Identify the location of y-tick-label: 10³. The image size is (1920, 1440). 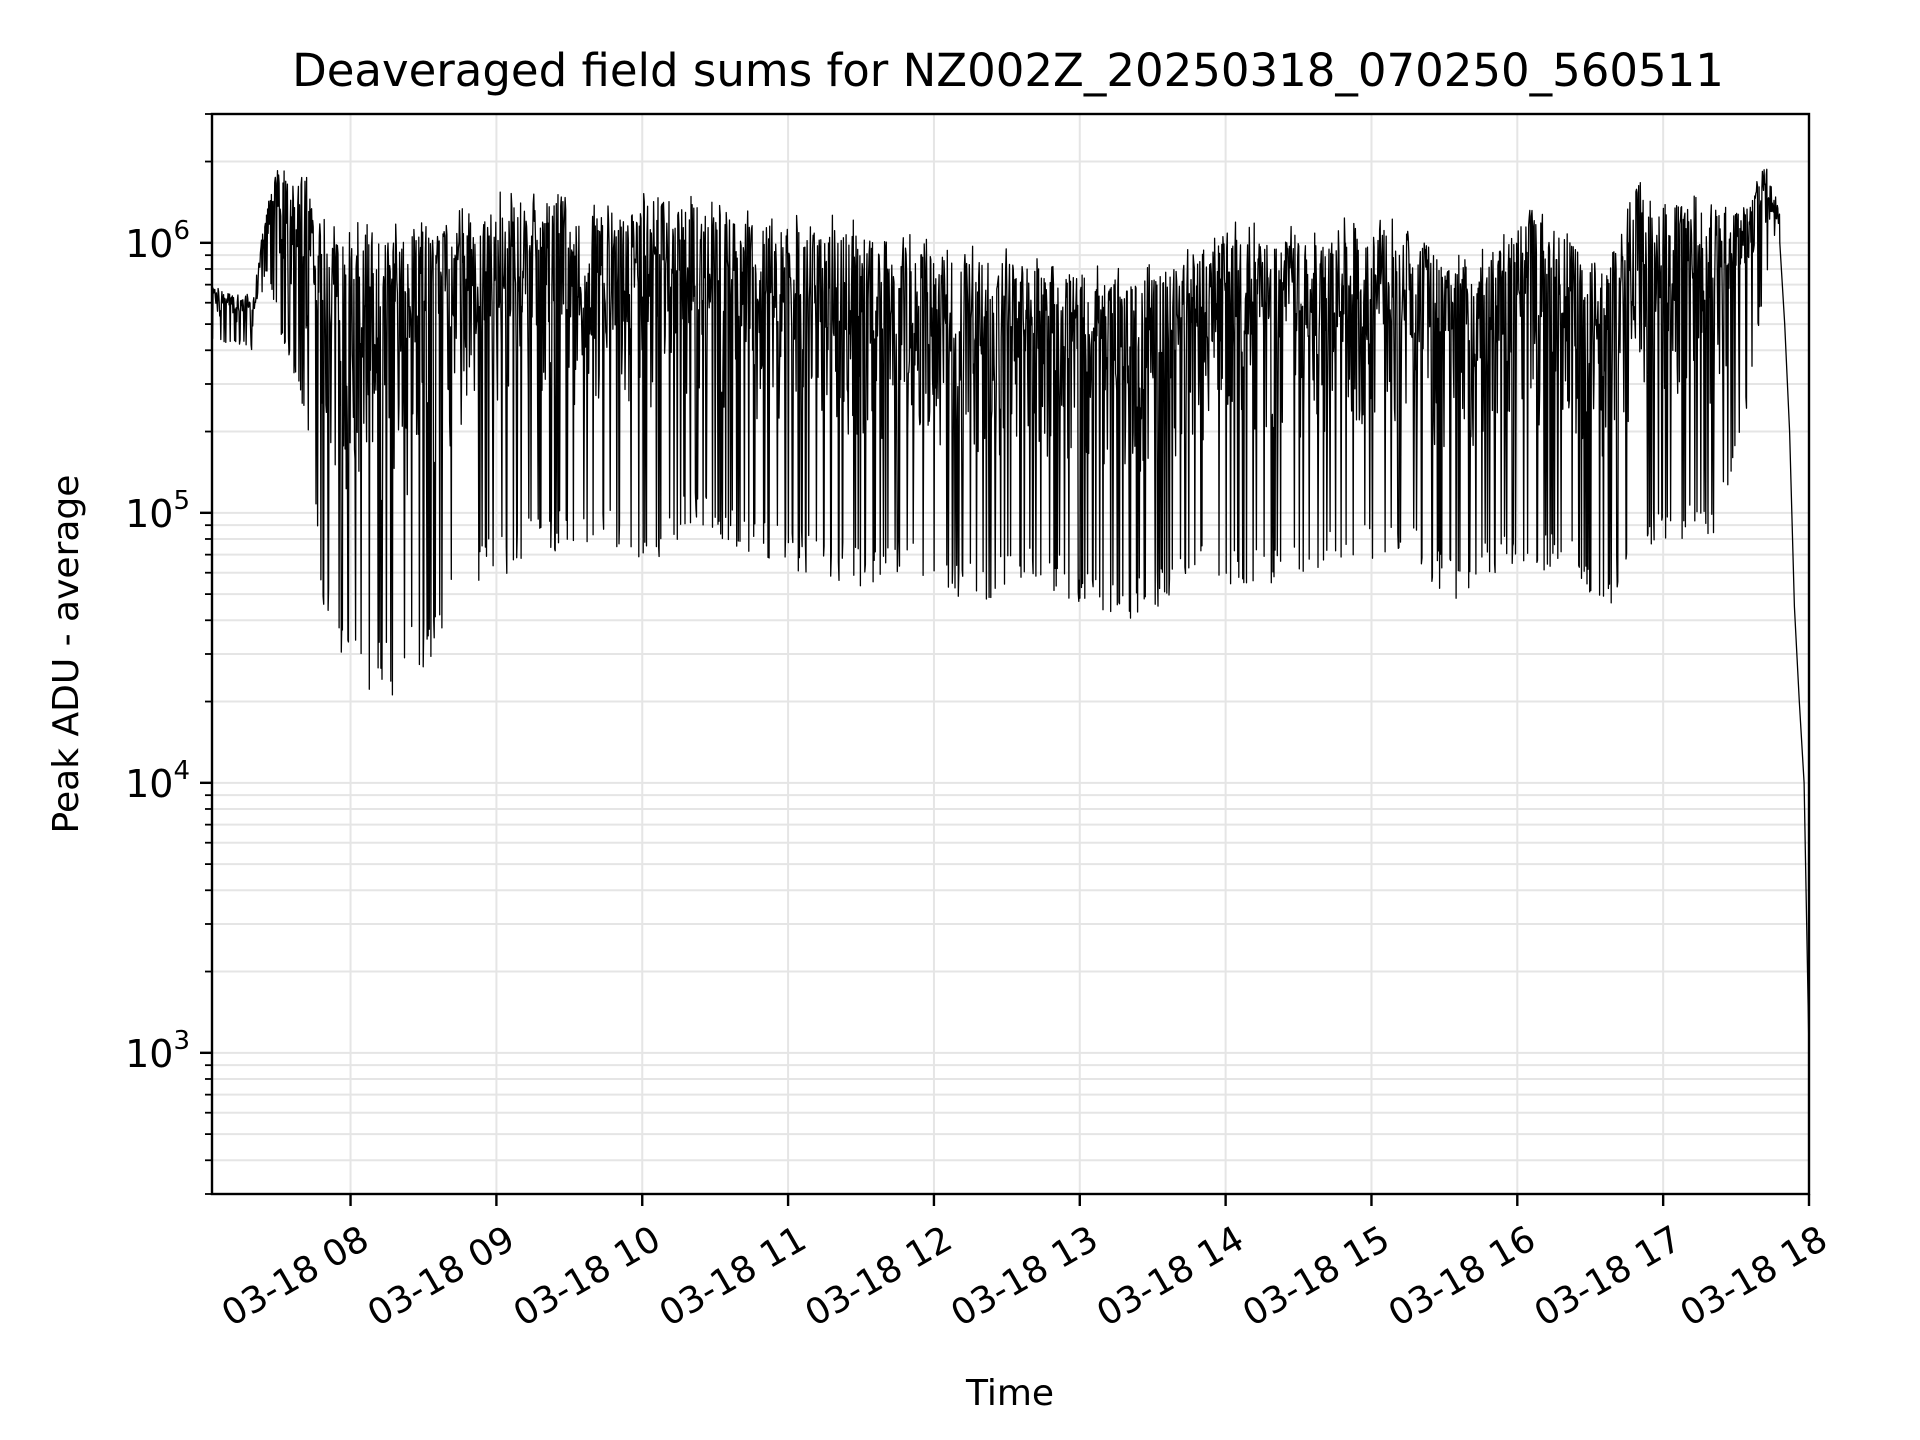
(157, 1051).